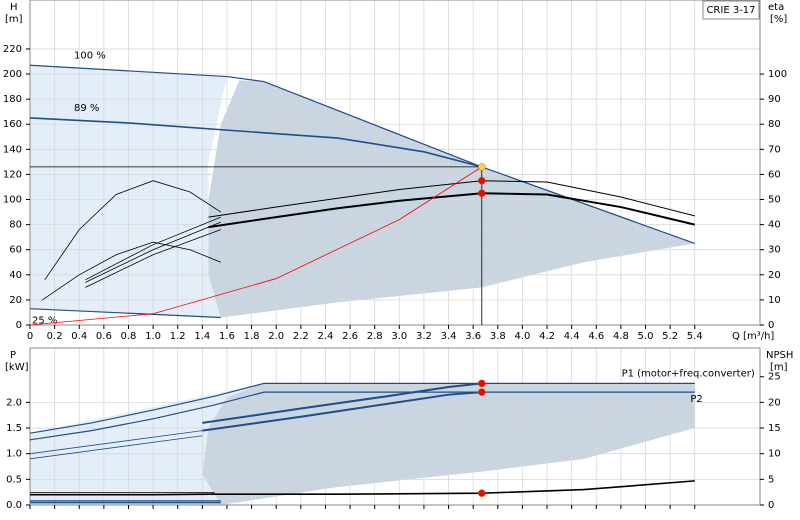  Describe the element at coordinates (227, 336) in the screenshot. I see `x-tick-label: 1.6` at that location.